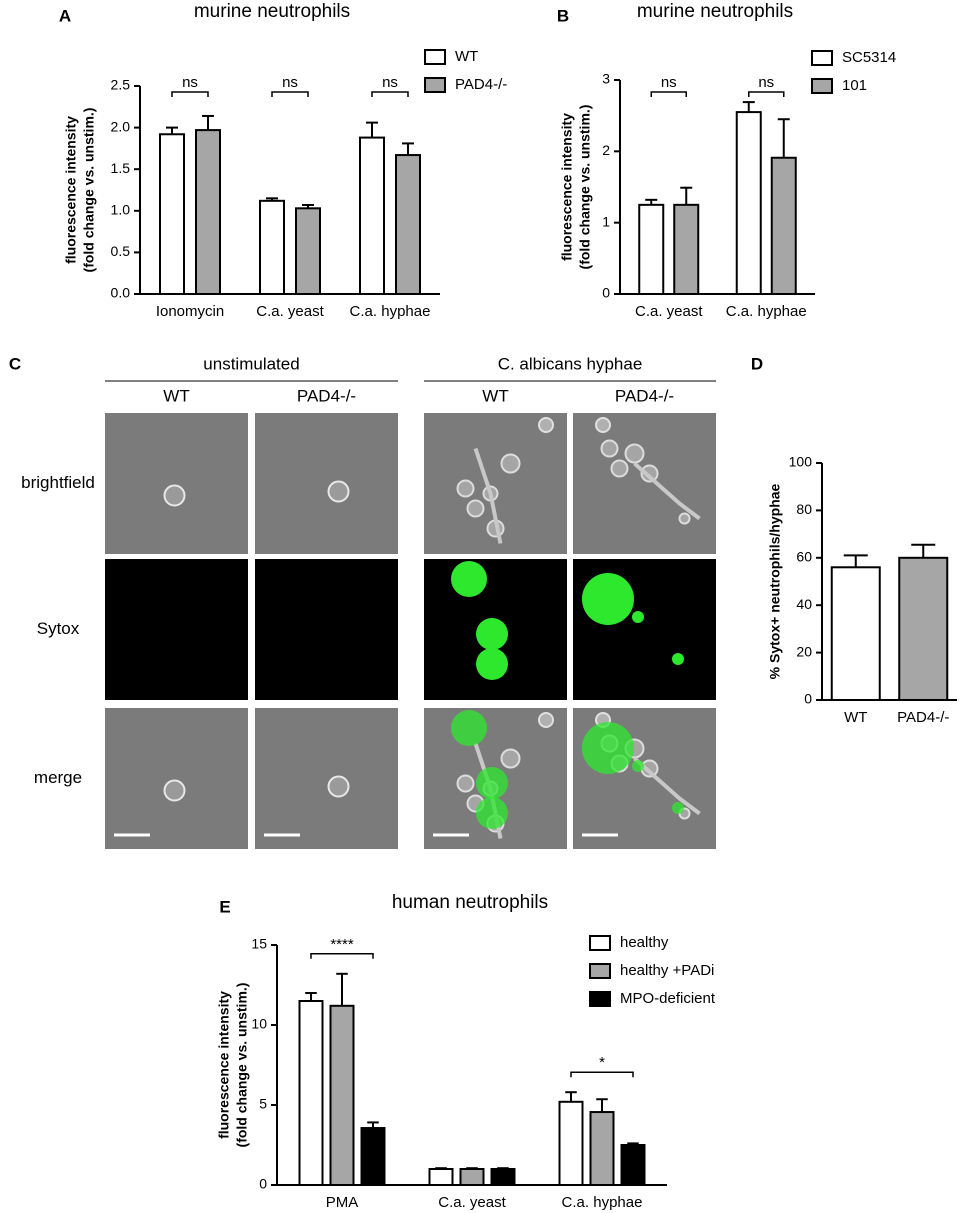 Image resolution: width=965 pixels, height=1213 pixels. Describe the element at coordinates (644, 942) in the screenshot. I see `legend-label: healthy` at that location.